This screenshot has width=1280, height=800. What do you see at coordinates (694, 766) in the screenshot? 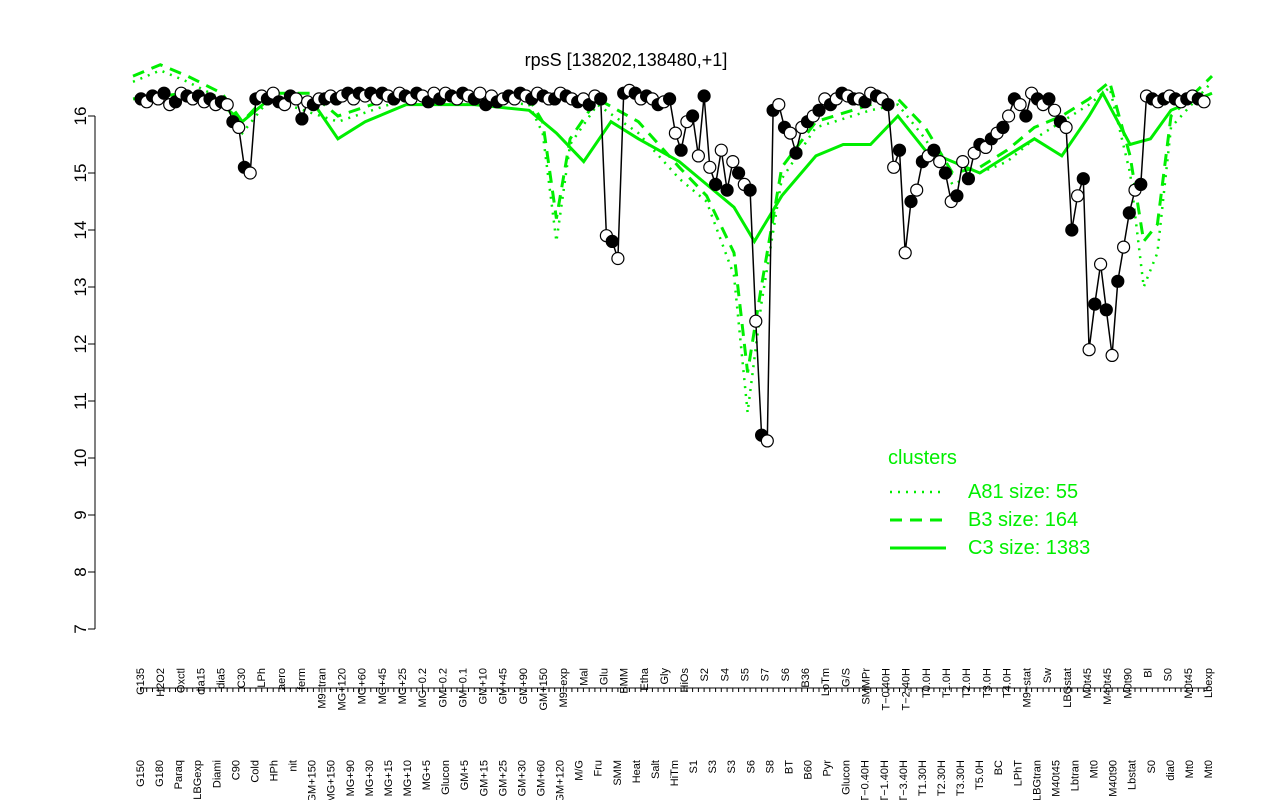
I see `x-tick-label: S1` at bounding box center [694, 766].